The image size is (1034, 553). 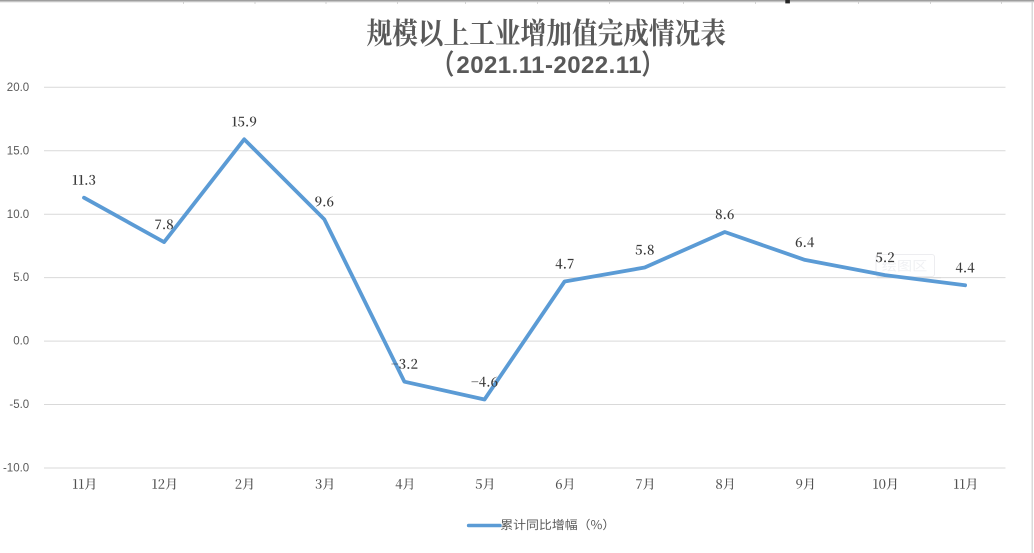 I want to click on svg-text: 20.0, so click(x=18, y=88).